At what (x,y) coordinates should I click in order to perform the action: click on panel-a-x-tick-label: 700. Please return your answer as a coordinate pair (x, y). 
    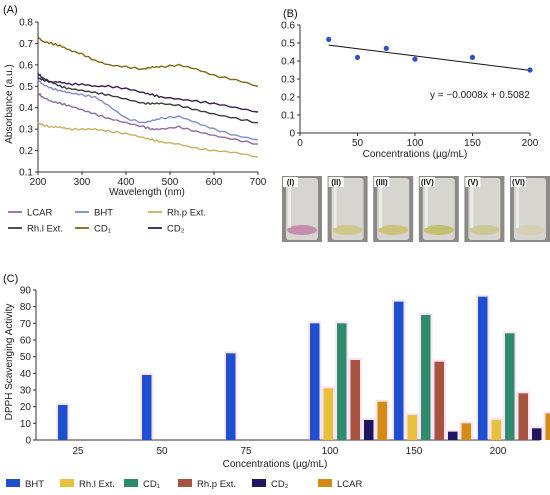
    Looking at the image, I should click on (258, 182).